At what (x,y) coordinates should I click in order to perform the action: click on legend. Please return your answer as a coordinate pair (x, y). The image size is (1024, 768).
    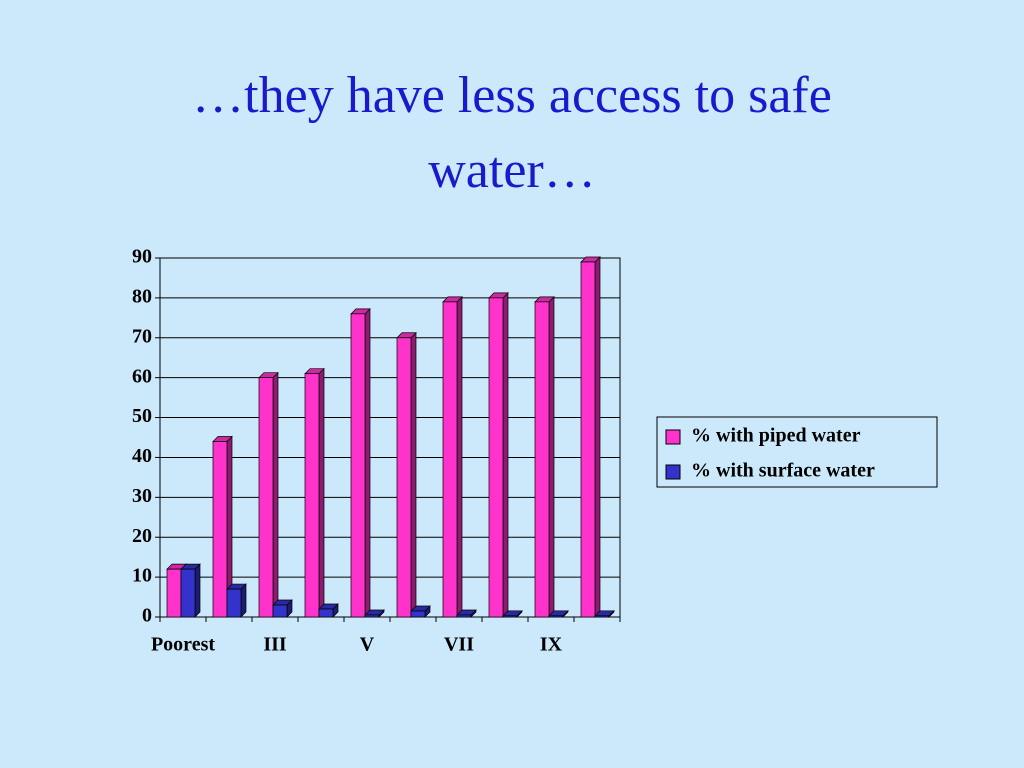
    Looking at the image, I should click on (797, 452).